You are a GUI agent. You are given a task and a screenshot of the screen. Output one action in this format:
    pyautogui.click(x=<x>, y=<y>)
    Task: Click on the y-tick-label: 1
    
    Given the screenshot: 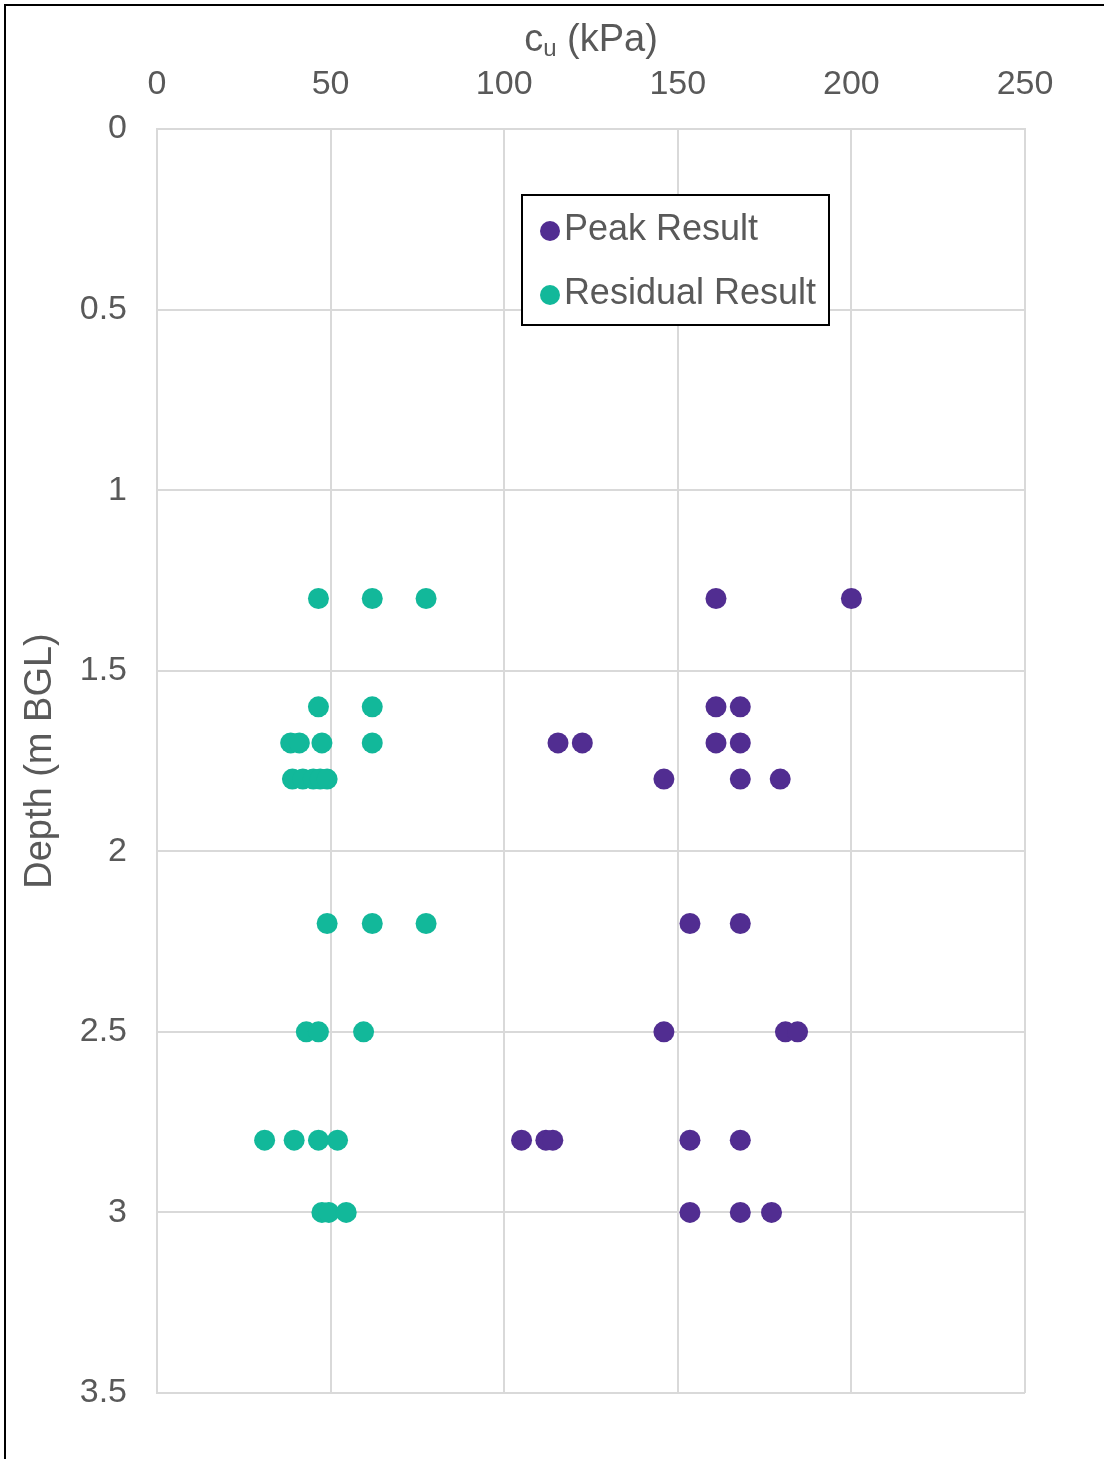 What is the action you would take?
    pyautogui.click(x=117, y=487)
    